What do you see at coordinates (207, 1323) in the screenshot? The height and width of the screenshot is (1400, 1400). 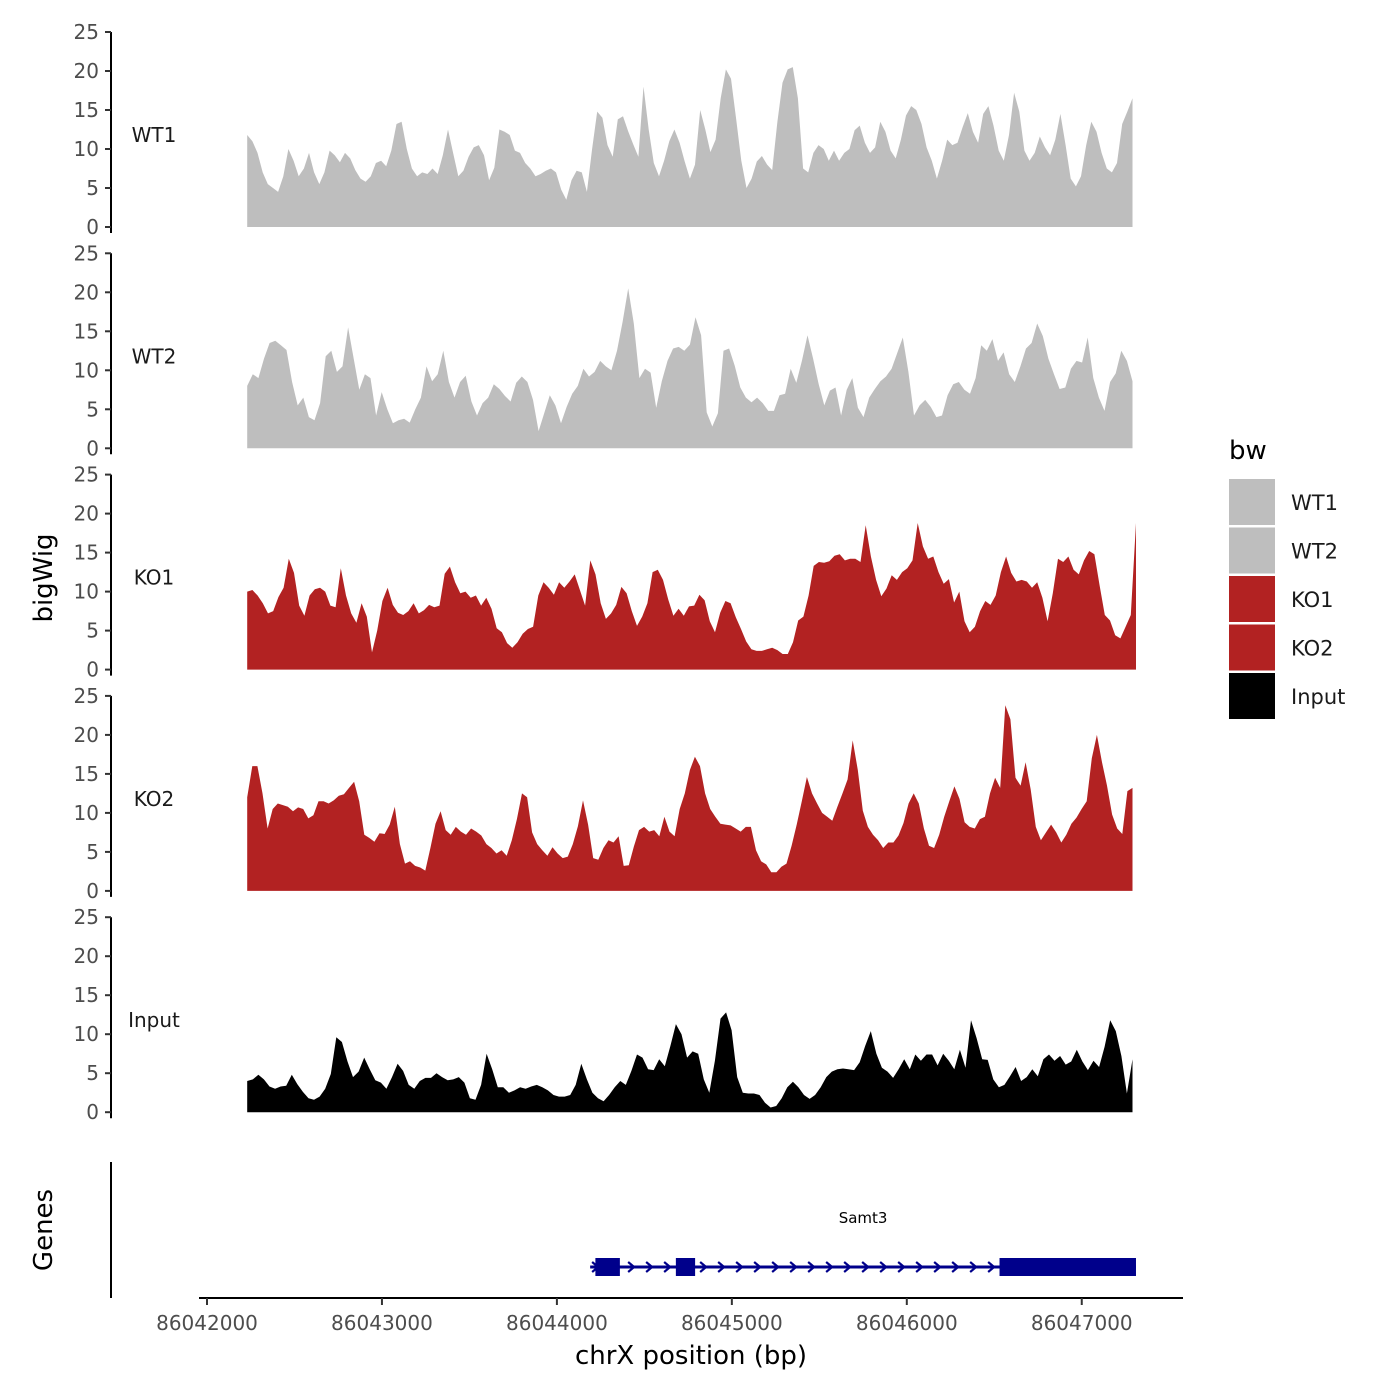 I see `x-tick-label: 86042000` at bounding box center [207, 1323].